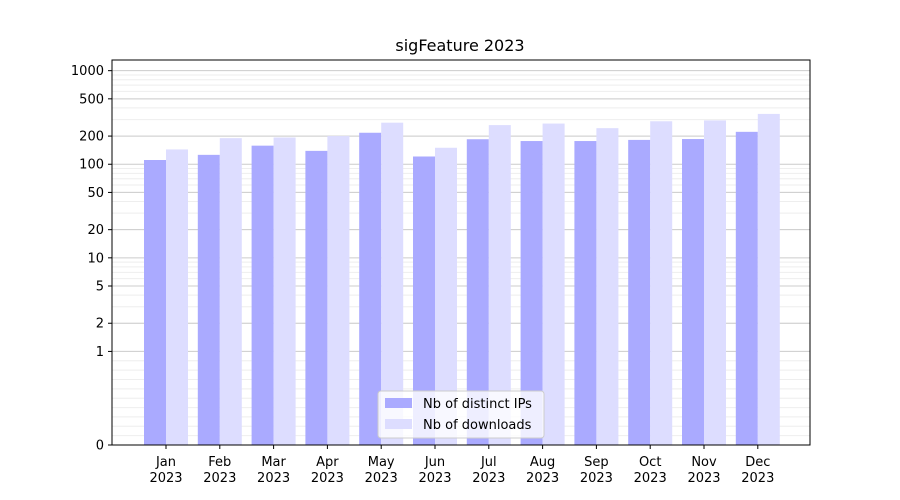 The width and height of the screenshot is (900, 500). What do you see at coordinates (650, 462) in the screenshot?
I see `x-tick-label-month: Oct` at bounding box center [650, 462].